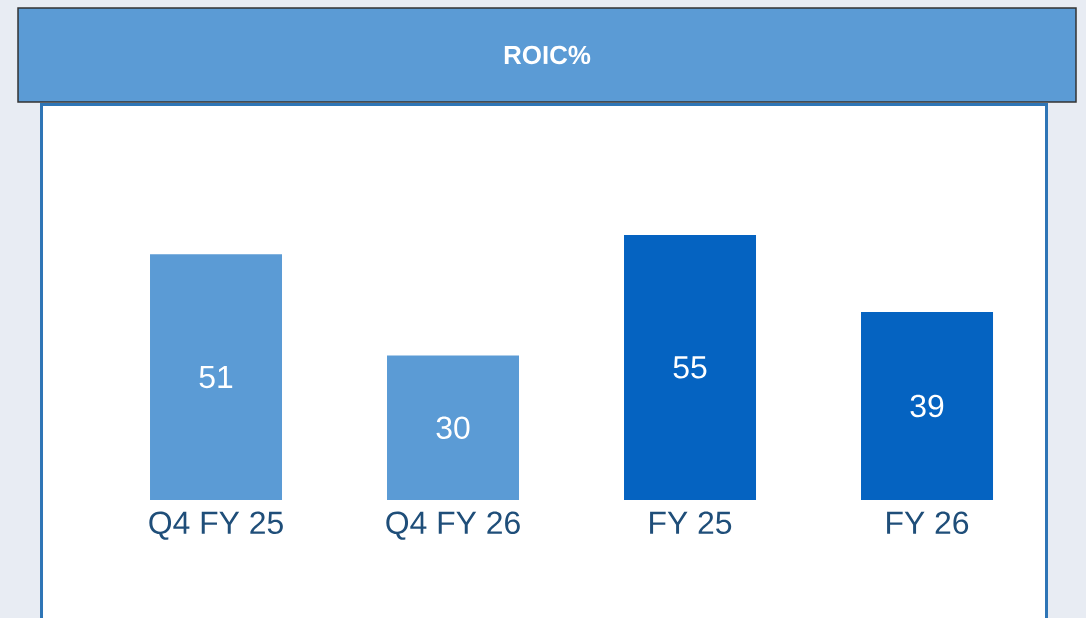 This screenshot has width=1086, height=618. Describe the element at coordinates (547, 55) in the screenshot. I see `chart-title: ROIC%` at that location.